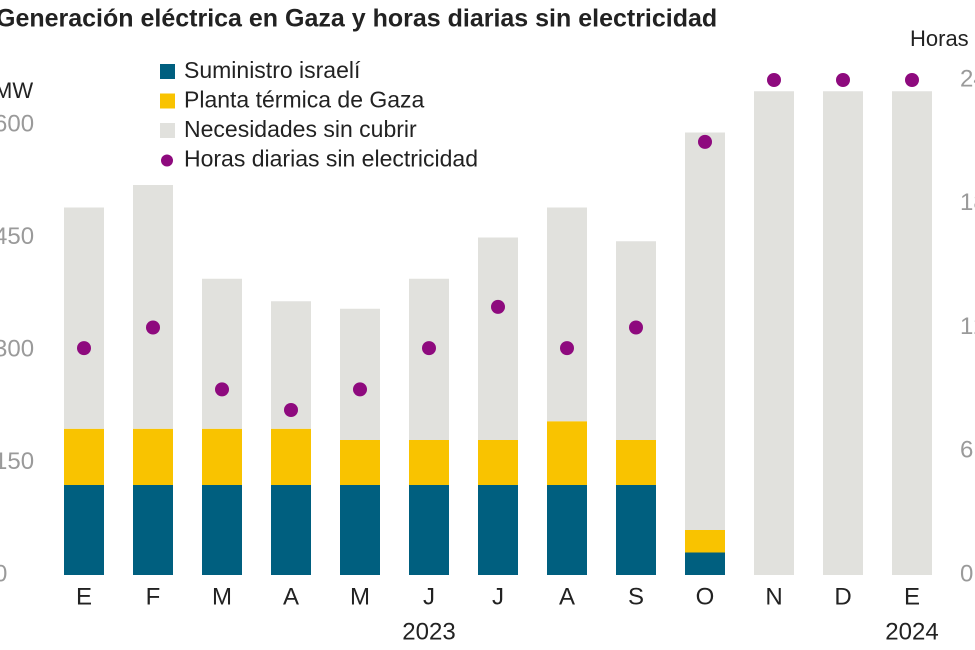 This screenshot has width=975, height=650. I want to click on x-tick-label: N, so click(773, 596).